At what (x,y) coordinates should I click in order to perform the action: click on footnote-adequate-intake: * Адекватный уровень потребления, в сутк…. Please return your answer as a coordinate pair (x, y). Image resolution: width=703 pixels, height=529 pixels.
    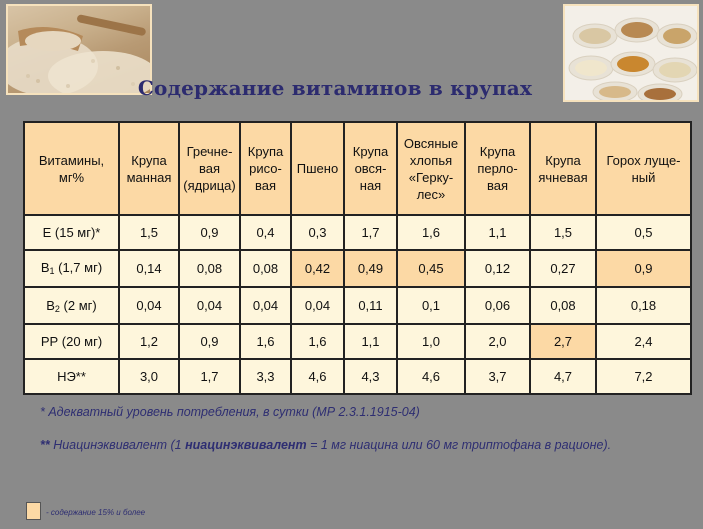
    Looking at the image, I should click on (230, 412).